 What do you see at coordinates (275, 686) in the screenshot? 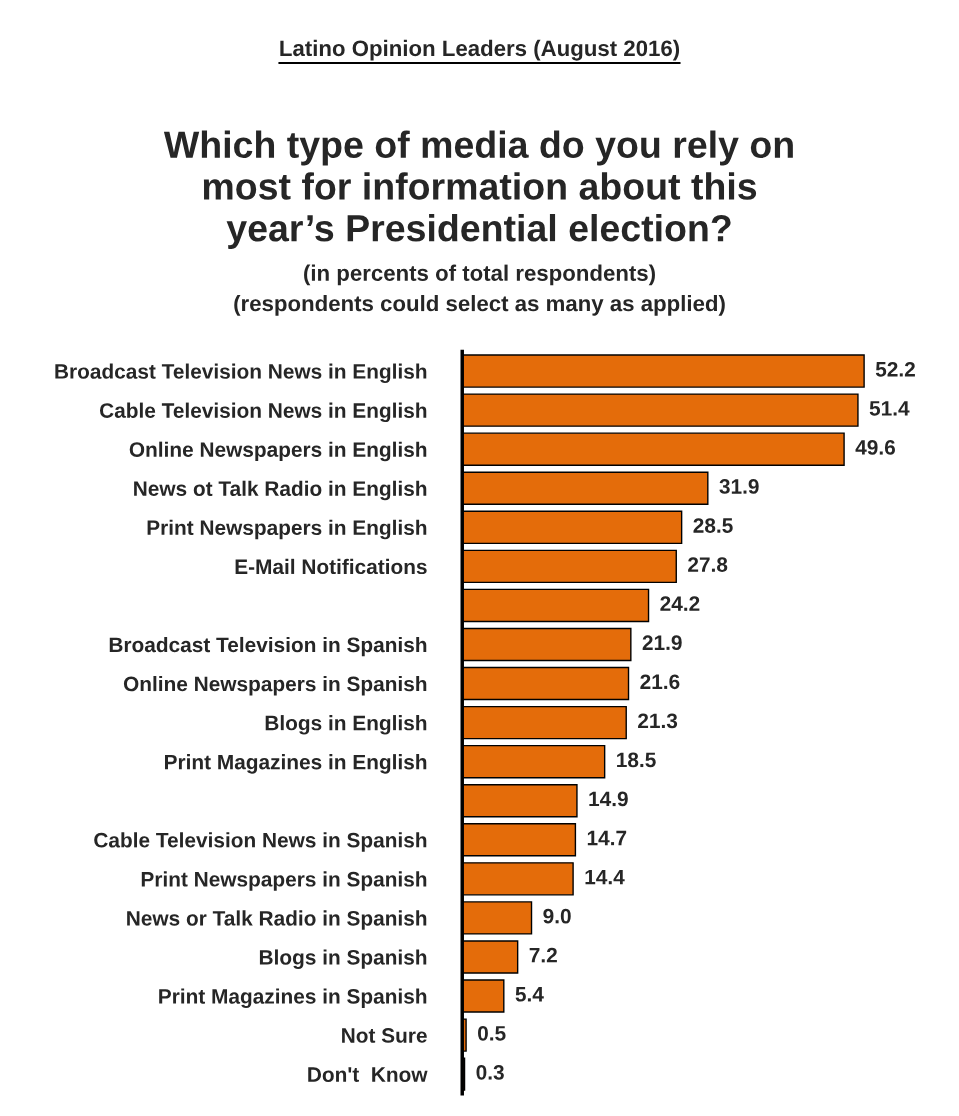
I see `y-tick-label: Online Newspapers in Spanish` at bounding box center [275, 686].